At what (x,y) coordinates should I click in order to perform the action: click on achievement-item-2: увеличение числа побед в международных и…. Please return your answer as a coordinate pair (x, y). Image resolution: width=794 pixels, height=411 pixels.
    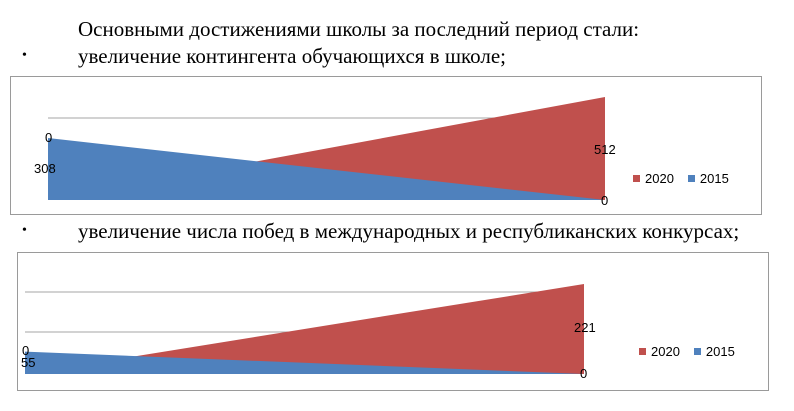
    Looking at the image, I should click on (409, 231).